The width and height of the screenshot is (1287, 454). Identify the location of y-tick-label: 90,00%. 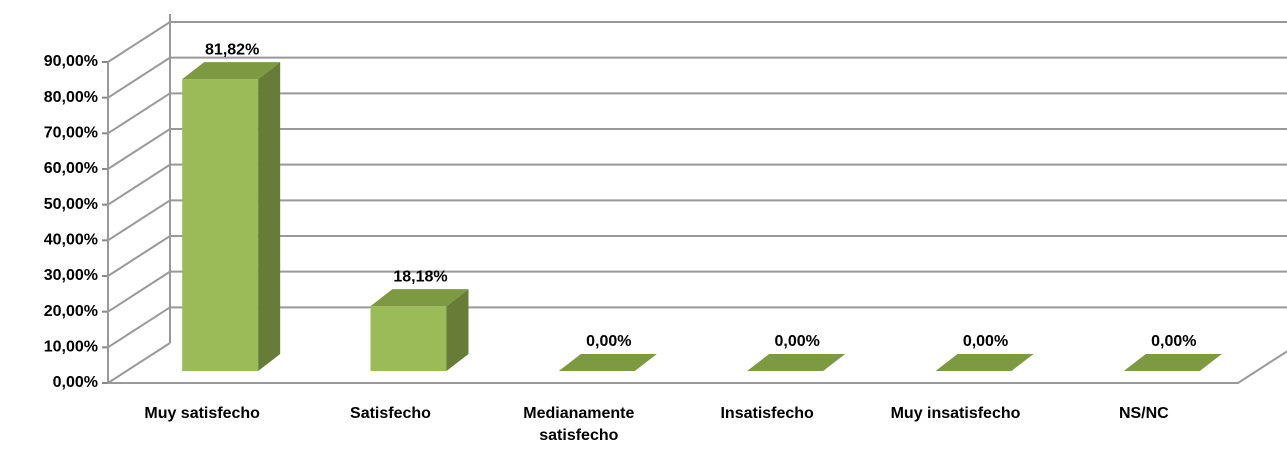
(71, 61).